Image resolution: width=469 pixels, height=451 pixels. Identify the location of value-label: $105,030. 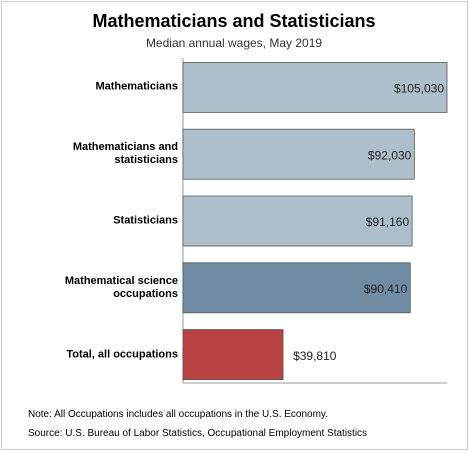
(419, 89).